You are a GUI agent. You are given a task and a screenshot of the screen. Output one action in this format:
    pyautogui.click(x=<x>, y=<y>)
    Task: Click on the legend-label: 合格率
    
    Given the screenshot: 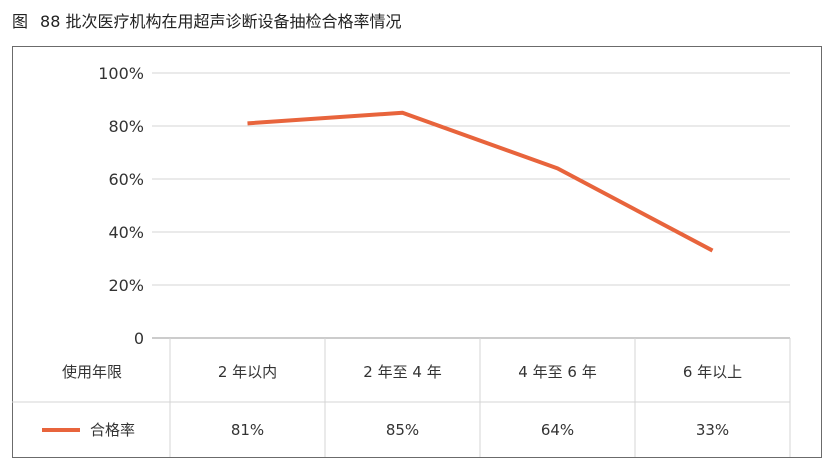 What is the action you would take?
    pyautogui.click(x=112, y=430)
    